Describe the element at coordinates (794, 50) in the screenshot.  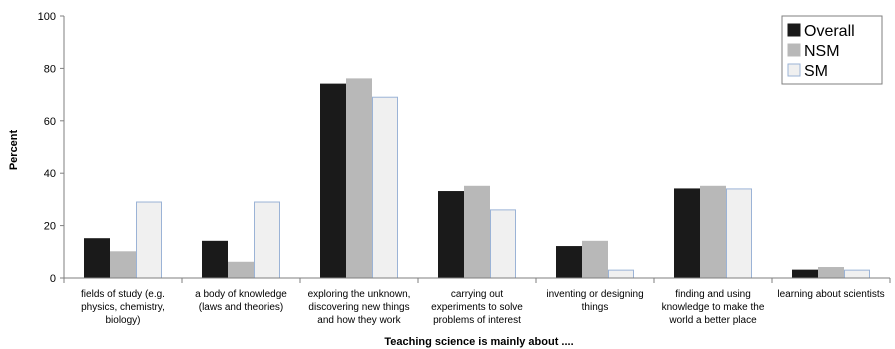
I see `legend-swatch-nsm` at that location.